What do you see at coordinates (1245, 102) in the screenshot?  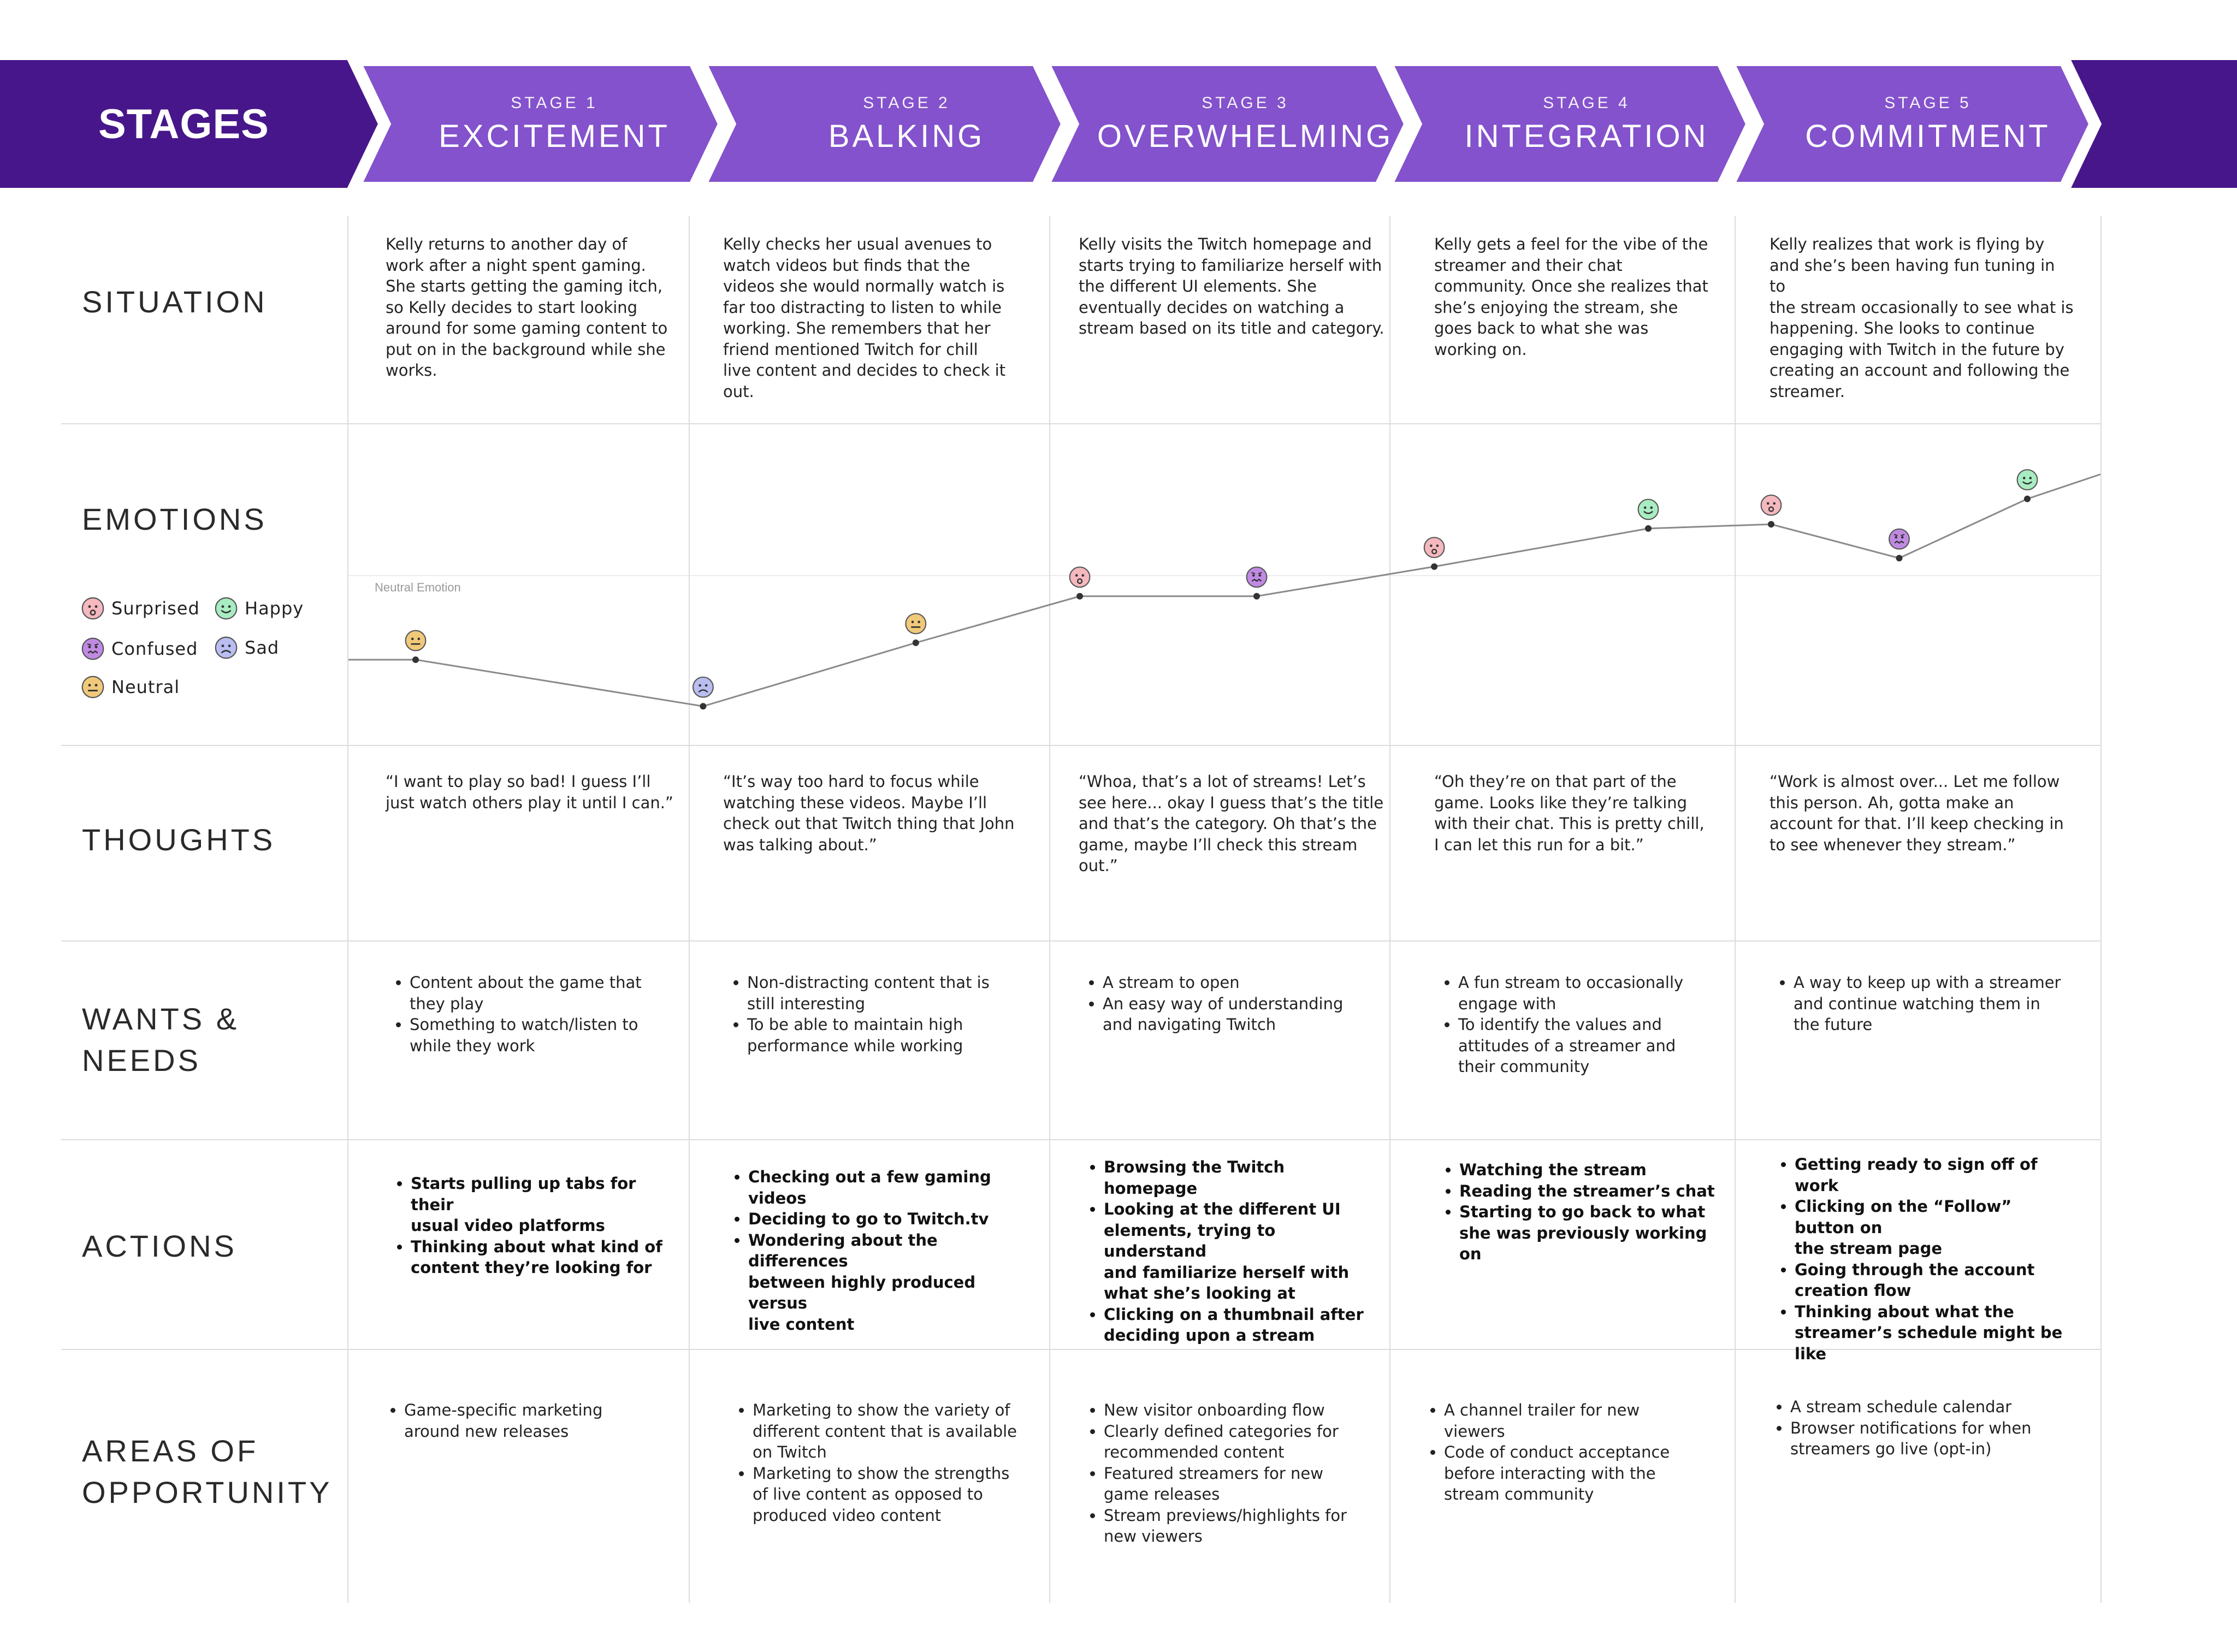 I see `stage-3-kicker: STAGE 3` at bounding box center [1245, 102].